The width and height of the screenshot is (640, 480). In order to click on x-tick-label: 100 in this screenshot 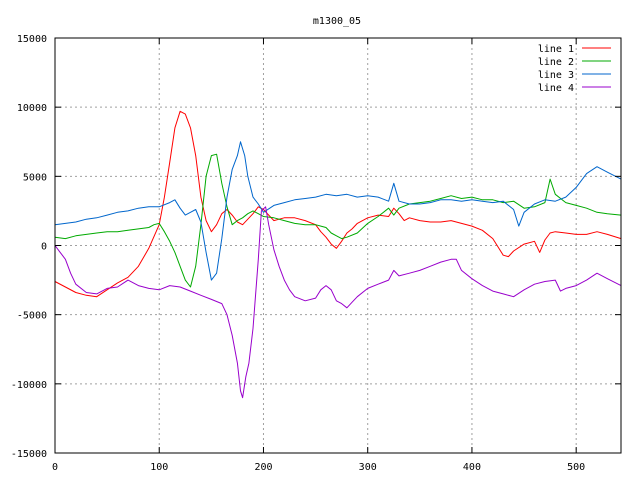, I will do `click(159, 467)`.